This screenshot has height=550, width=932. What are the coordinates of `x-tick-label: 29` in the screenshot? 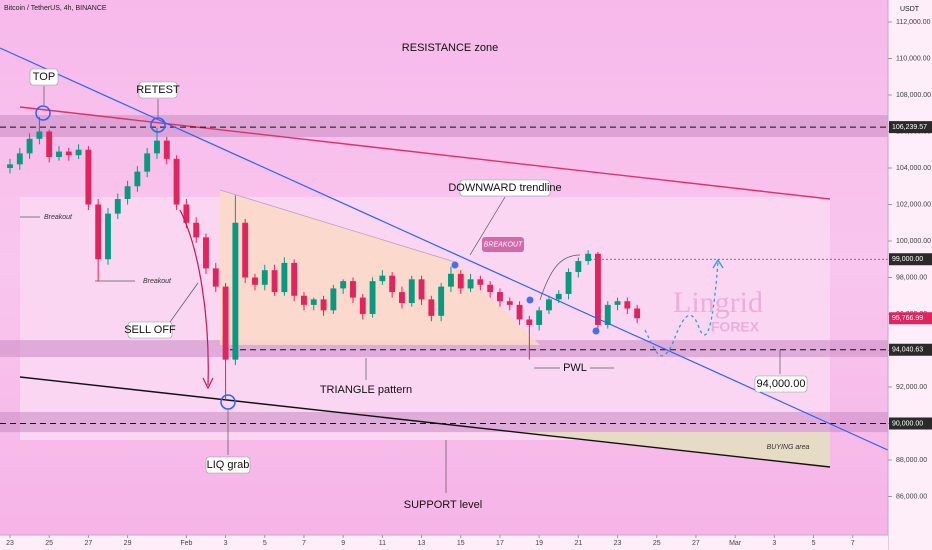 It's located at (128, 543).